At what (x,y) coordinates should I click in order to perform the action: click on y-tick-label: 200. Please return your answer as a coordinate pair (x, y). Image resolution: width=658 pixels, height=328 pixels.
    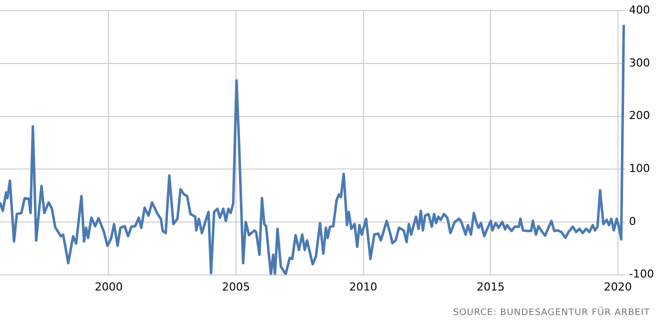
    Looking at the image, I should click on (639, 115).